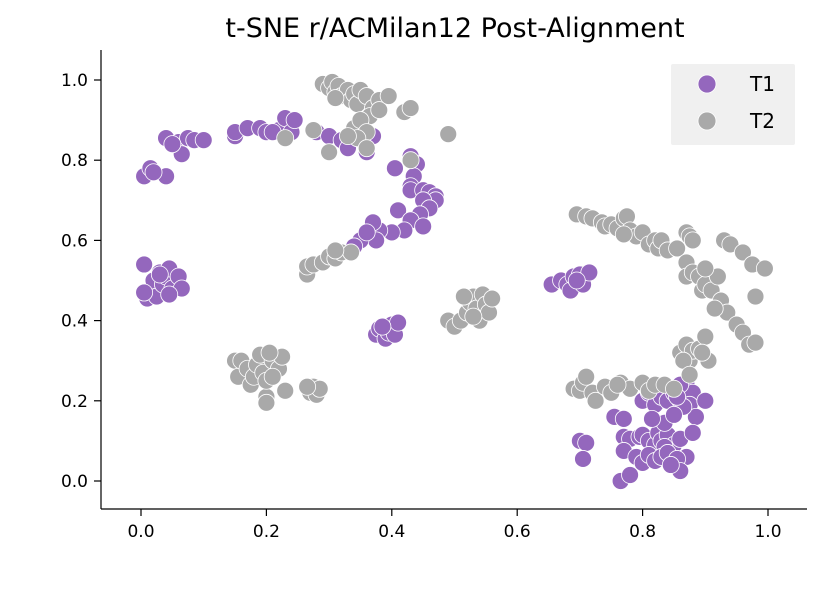 The image size is (830, 597). I want to click on legend-label-t1: T1, so click(762, 84).